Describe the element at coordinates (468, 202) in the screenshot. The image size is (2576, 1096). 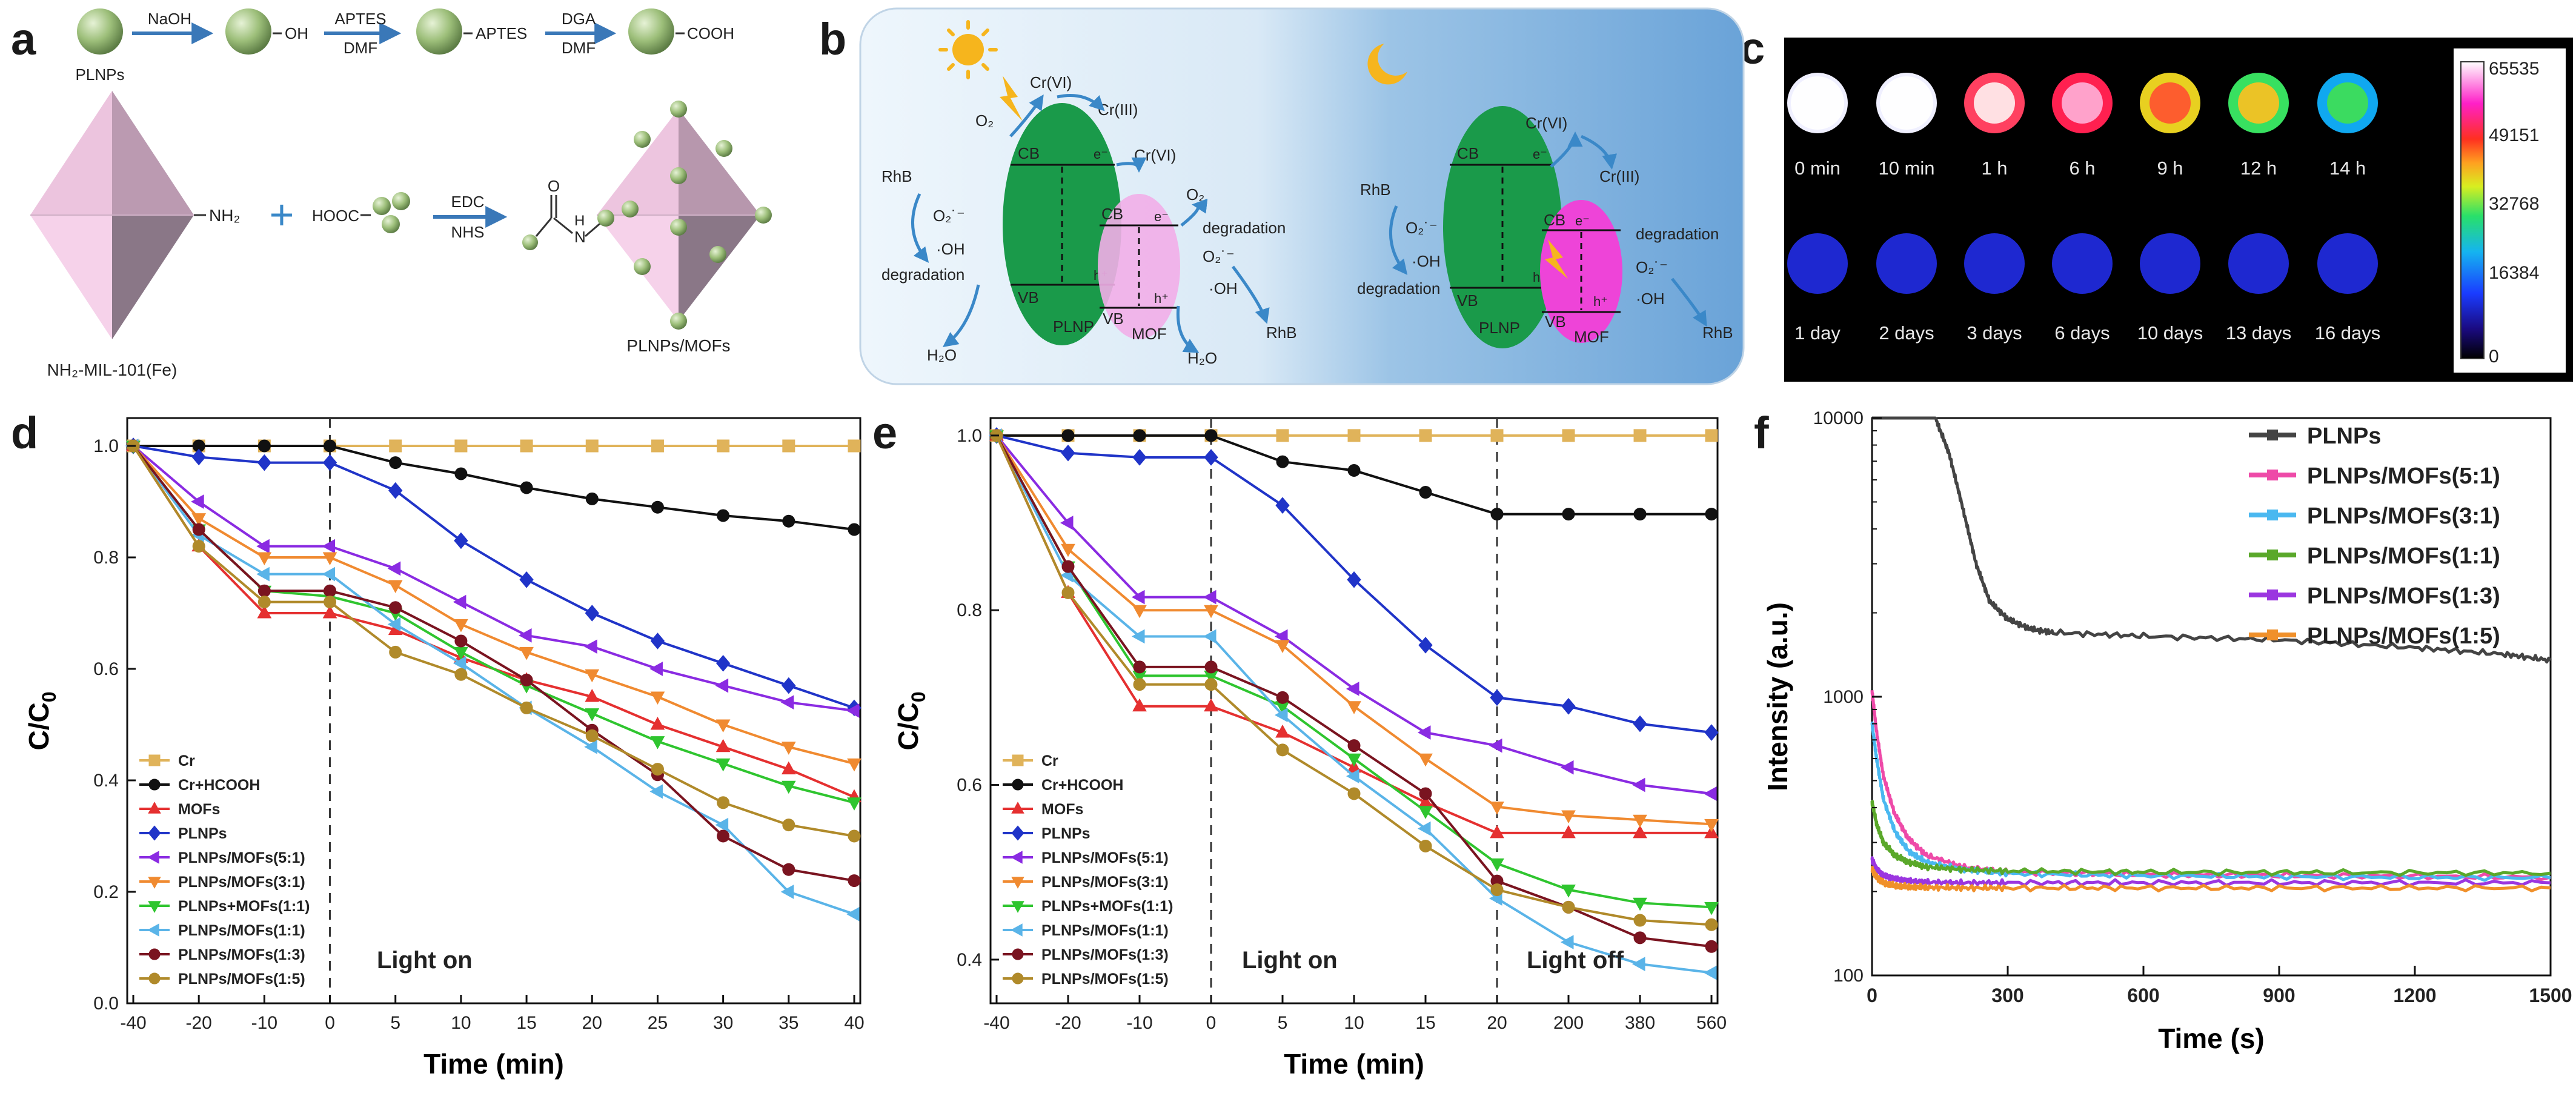
I see `step4-reagent-top: EDC` at that location.